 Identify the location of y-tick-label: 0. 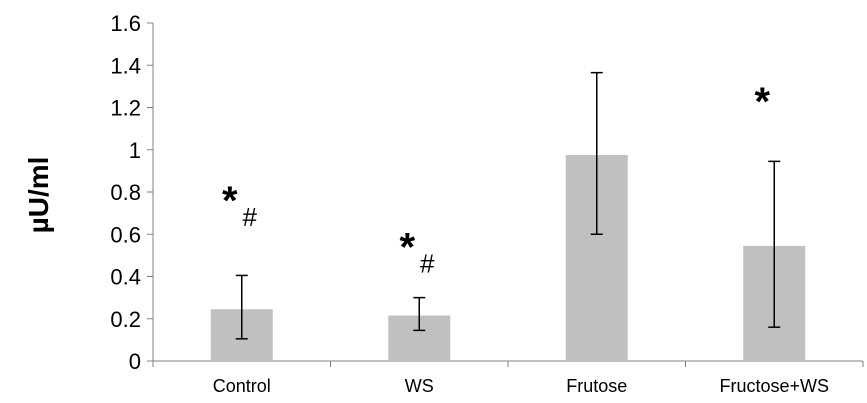
(135, 361).